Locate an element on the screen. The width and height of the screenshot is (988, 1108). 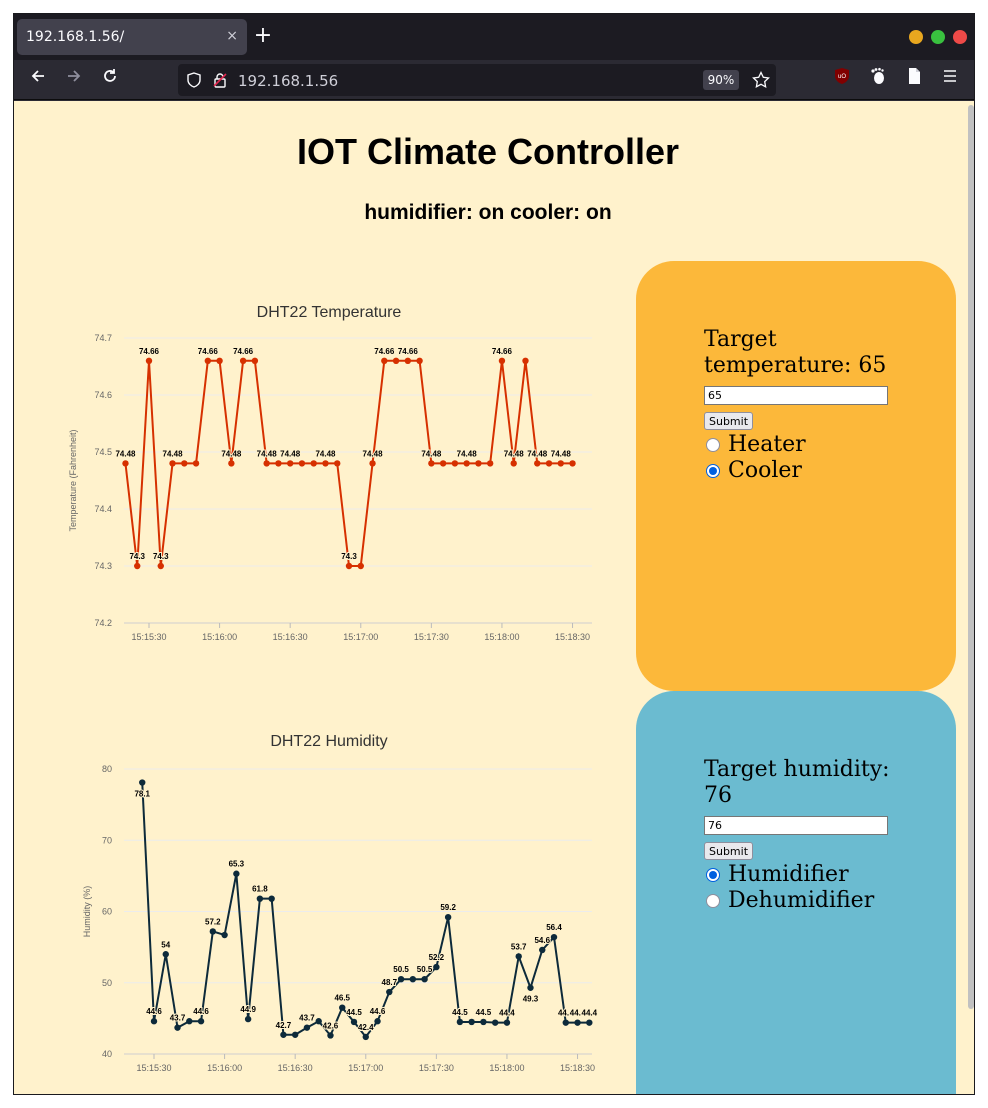
temperature-x-tick-label: 15:18:00 is located at coordinates (501, 637).